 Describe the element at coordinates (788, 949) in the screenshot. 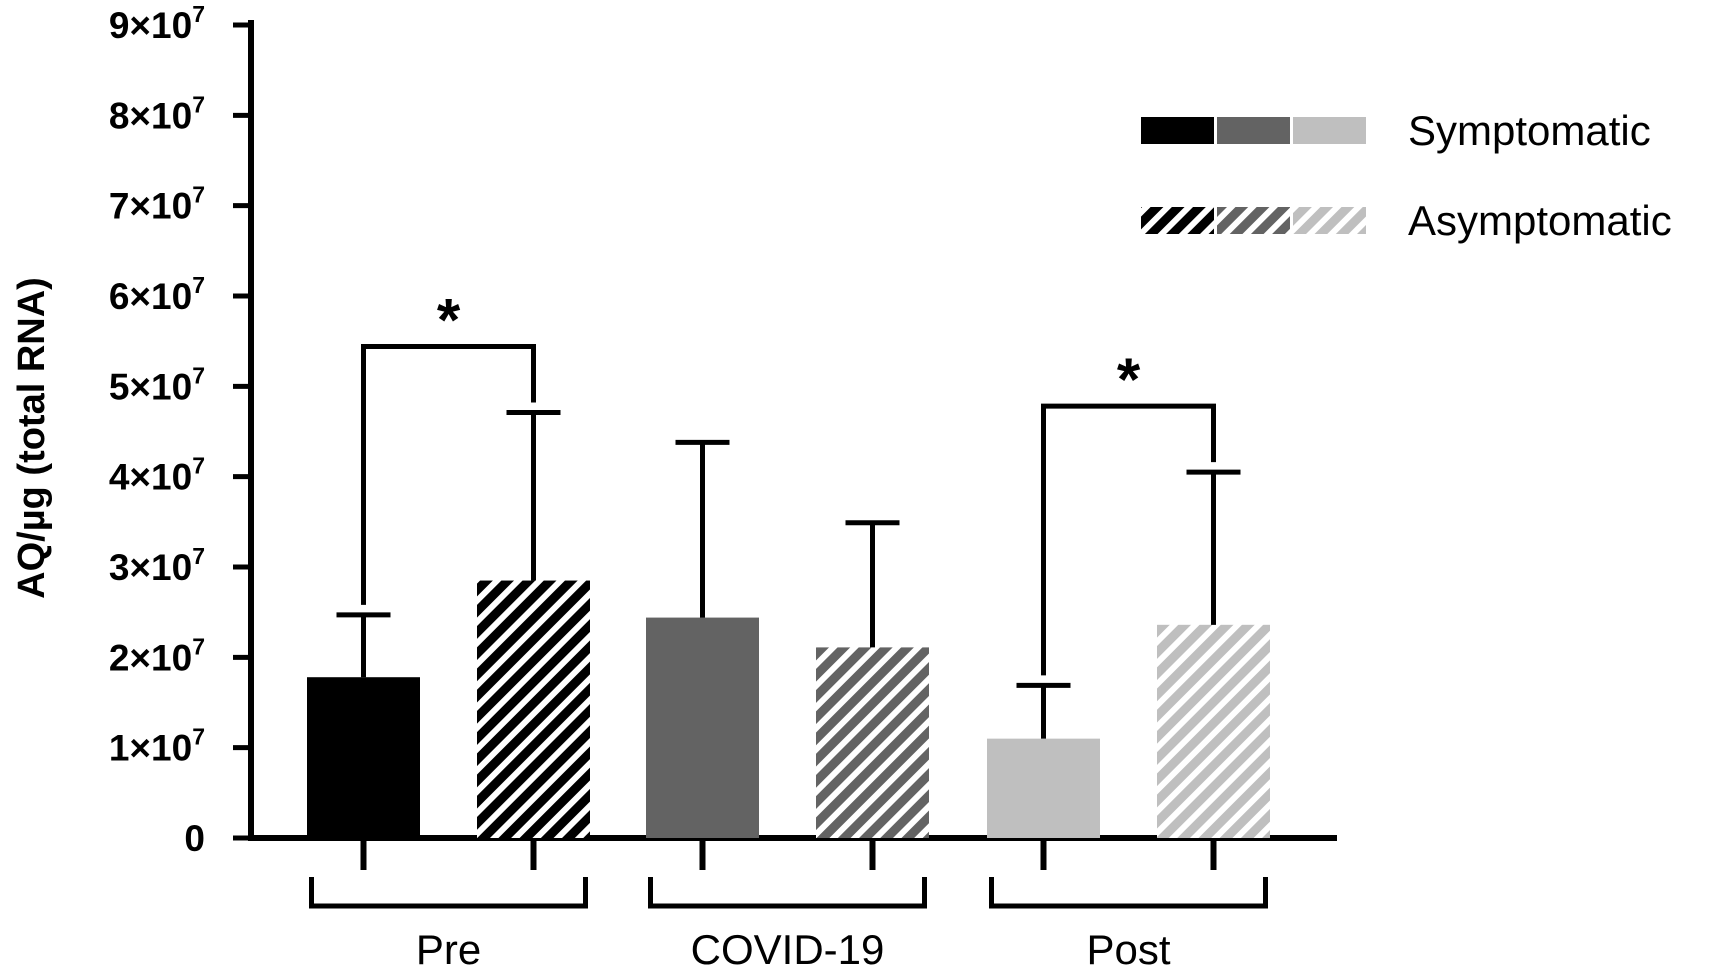

I see `group-label-covid-19: COVID-19` at that location.